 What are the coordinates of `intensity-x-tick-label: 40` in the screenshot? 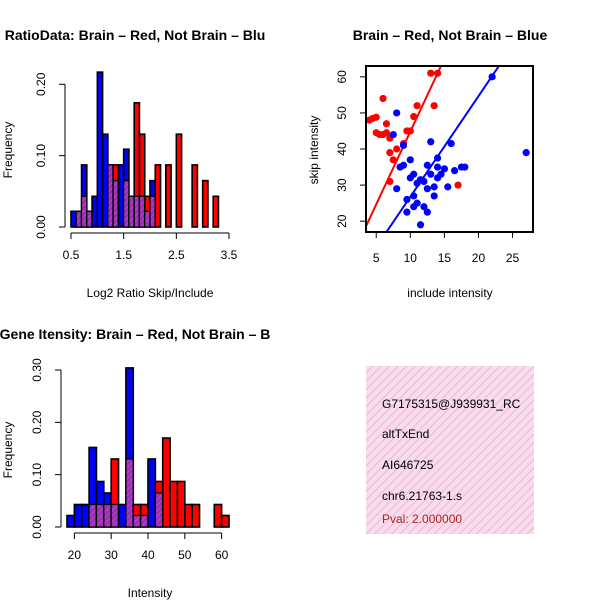 It's located at (148, 555).